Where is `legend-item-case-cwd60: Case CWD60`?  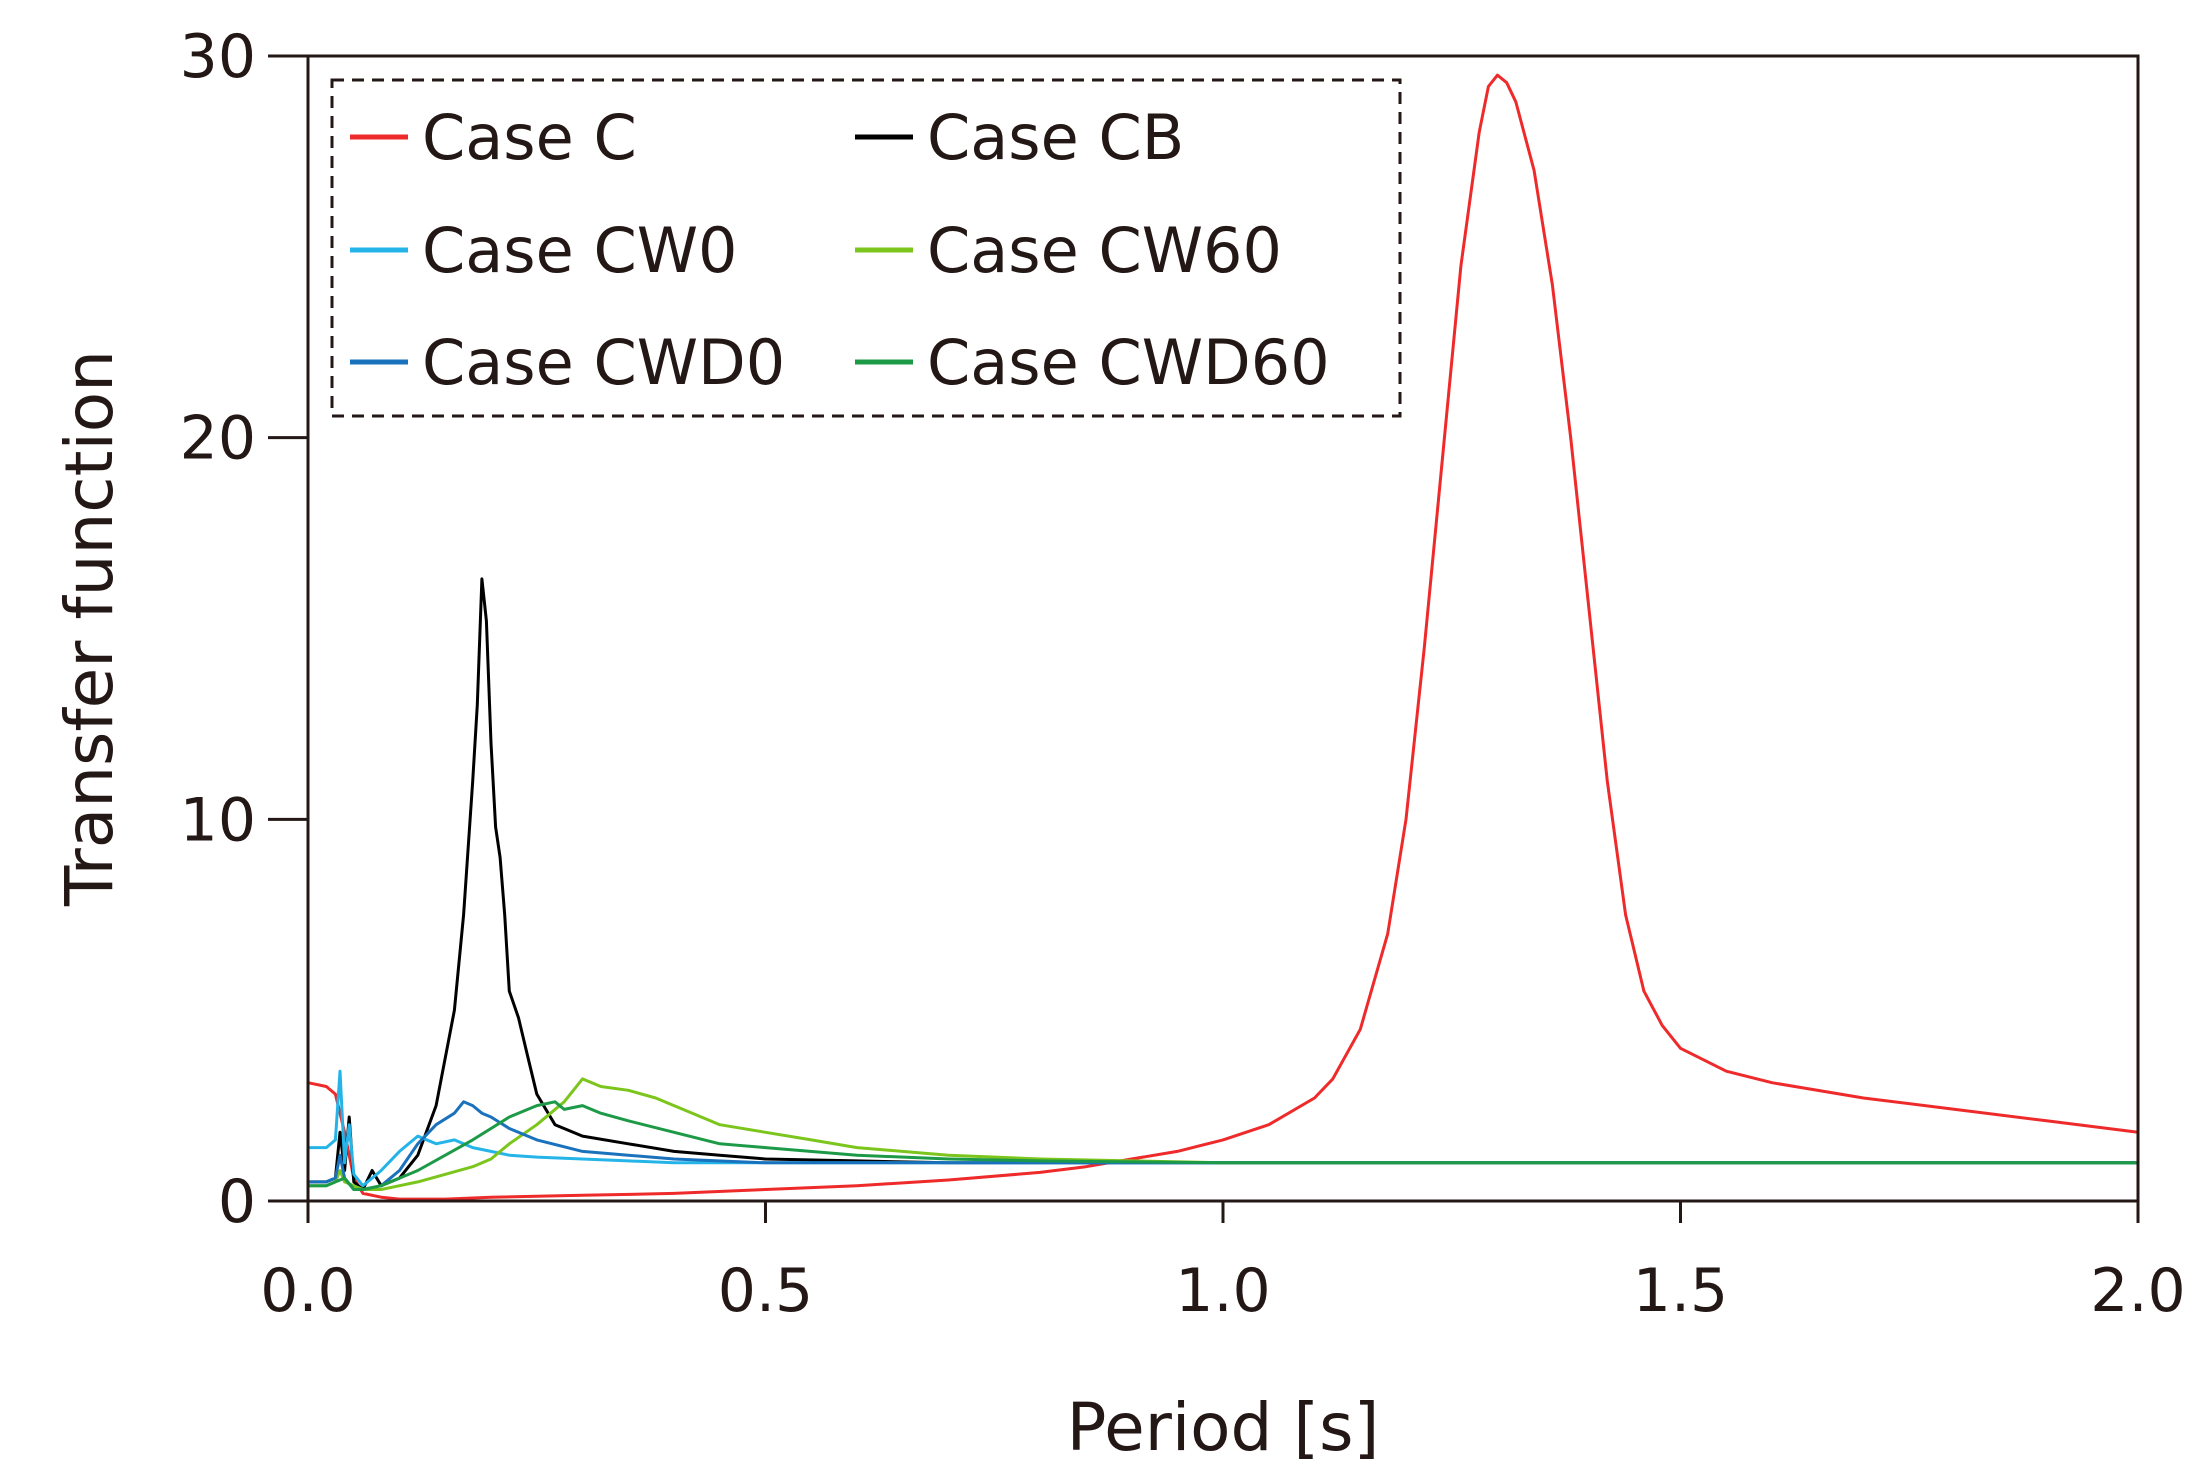
legend-item-case-cwd60: Case CWD60 is located at coordinates (1092, 362).